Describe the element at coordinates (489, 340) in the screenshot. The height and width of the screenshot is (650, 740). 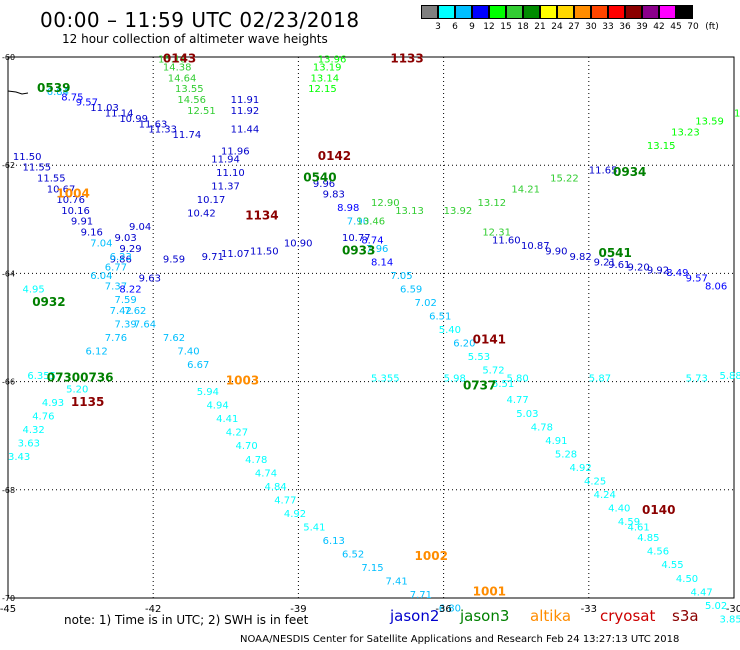
I see `pass-time-label: 0141` at that location.